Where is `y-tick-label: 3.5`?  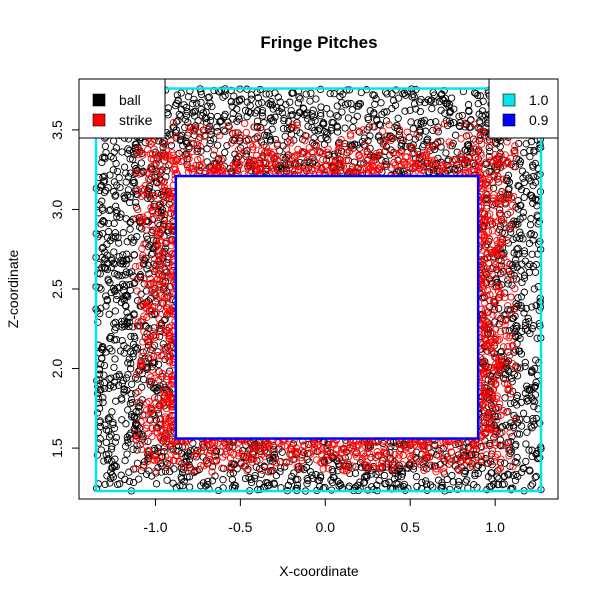
y-tick-label: 3.5 is located at coordinates (57, 130).